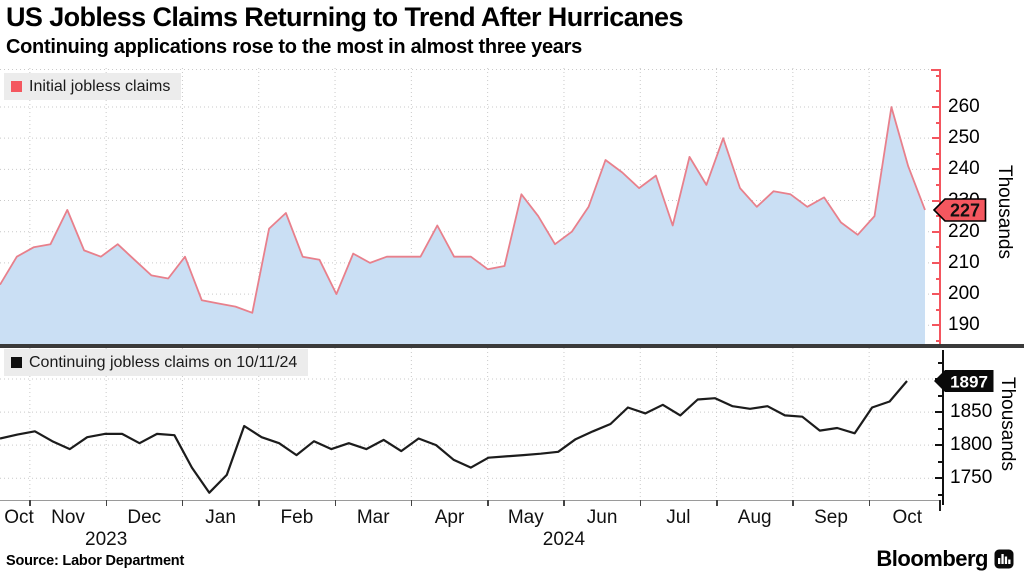 This screenshot has height=576, width=1024. I want to click on y-axis-tick-label-bottom: 1800, so click(971, 445).